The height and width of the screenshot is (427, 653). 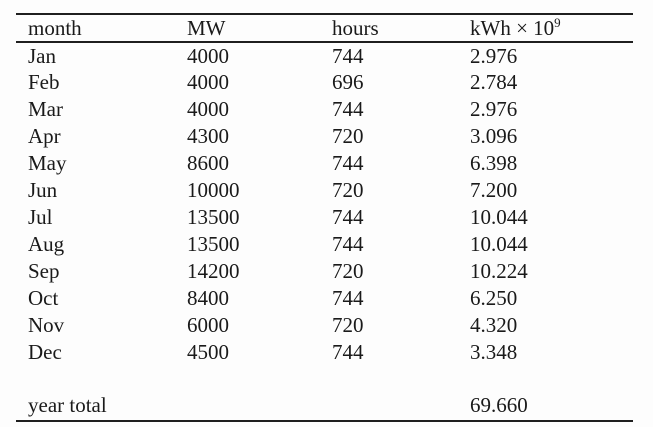 What do you see at coordinates (494, 136) in the screenshot?
I see `cell-kwh: 3.096` at bounding box center [494, 136].